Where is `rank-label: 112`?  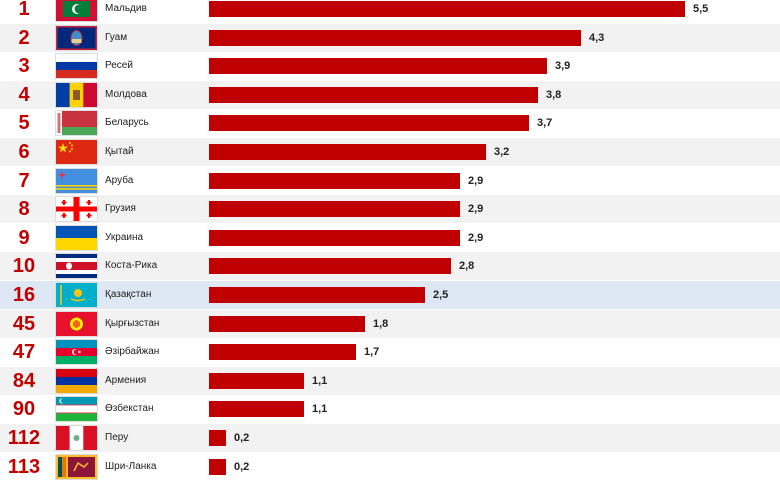
rank-label: 112 is located at coordinates (24, 438).